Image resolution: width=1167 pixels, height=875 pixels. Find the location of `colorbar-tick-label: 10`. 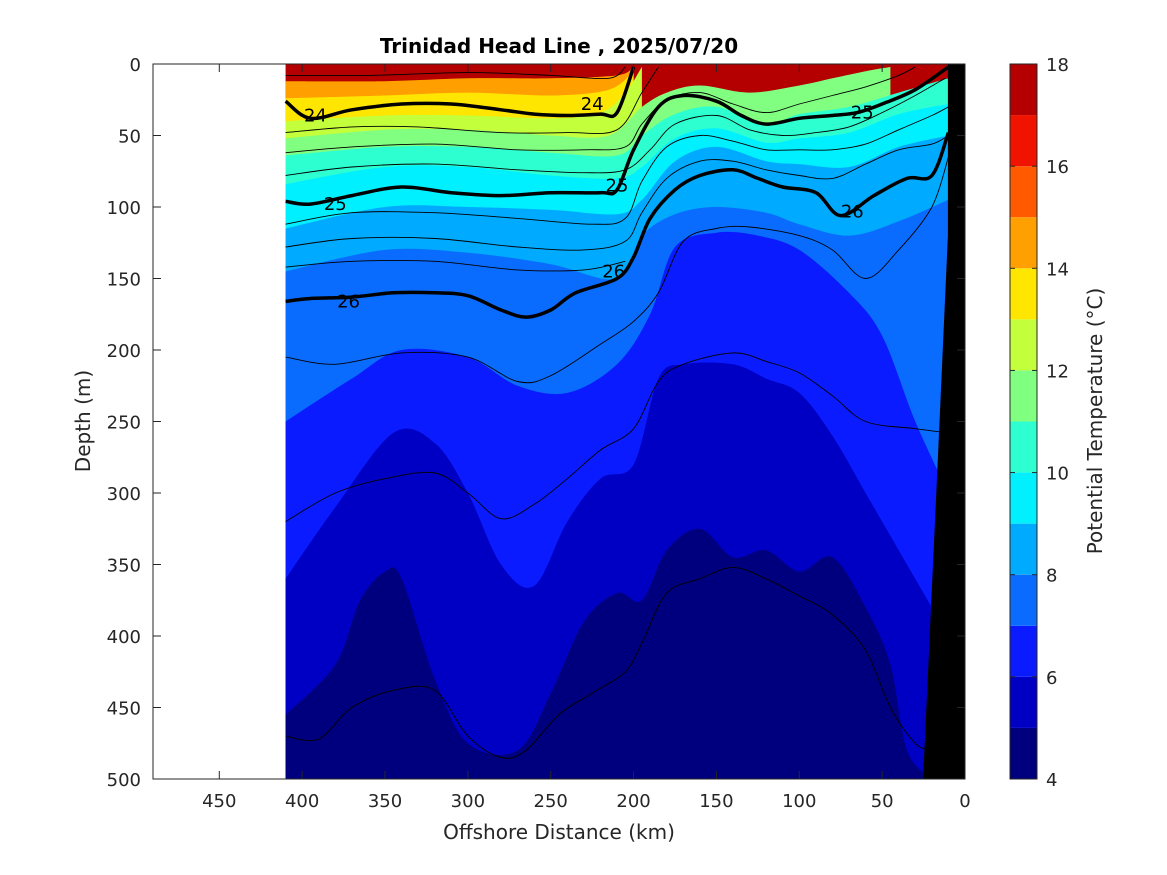

colorbar-tick-label: 10 is located at coordinates (1057, 474).